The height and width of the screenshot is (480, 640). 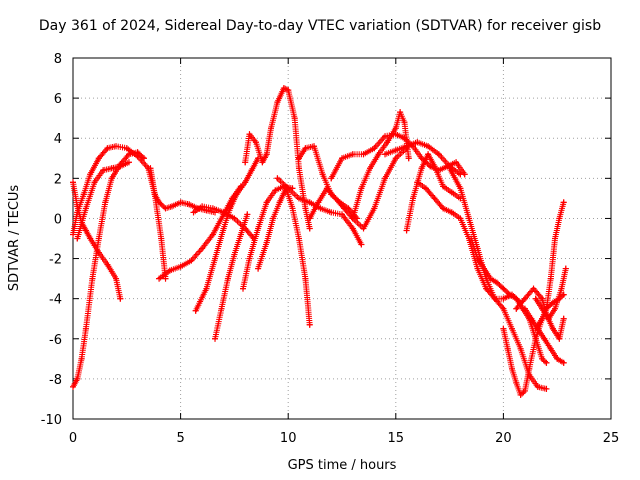 What do you see at coordinates (58, 59) in the screenshot?
I see `y-tick-label: 8` at bounding box center [58, 59].